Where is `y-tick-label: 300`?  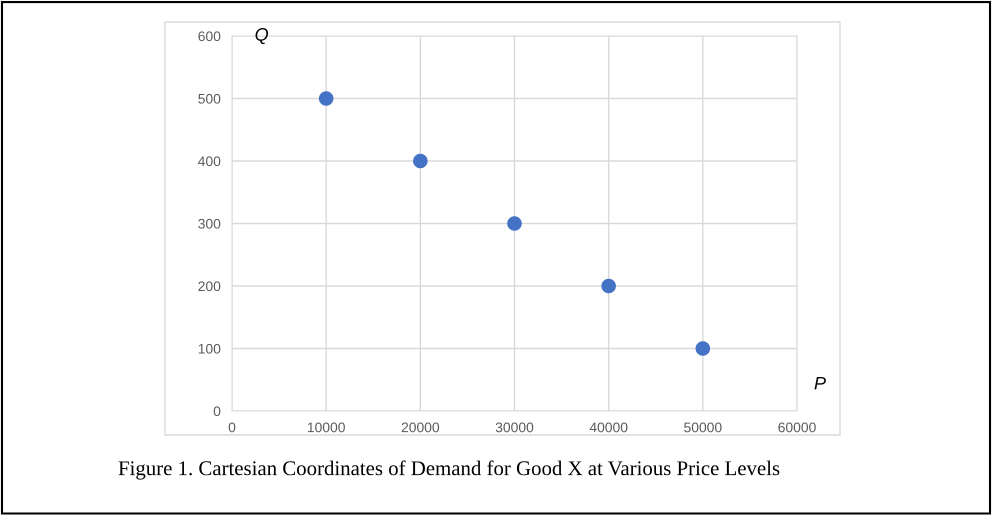
y-tick-label: 300 is located at coordinates (209, 223).